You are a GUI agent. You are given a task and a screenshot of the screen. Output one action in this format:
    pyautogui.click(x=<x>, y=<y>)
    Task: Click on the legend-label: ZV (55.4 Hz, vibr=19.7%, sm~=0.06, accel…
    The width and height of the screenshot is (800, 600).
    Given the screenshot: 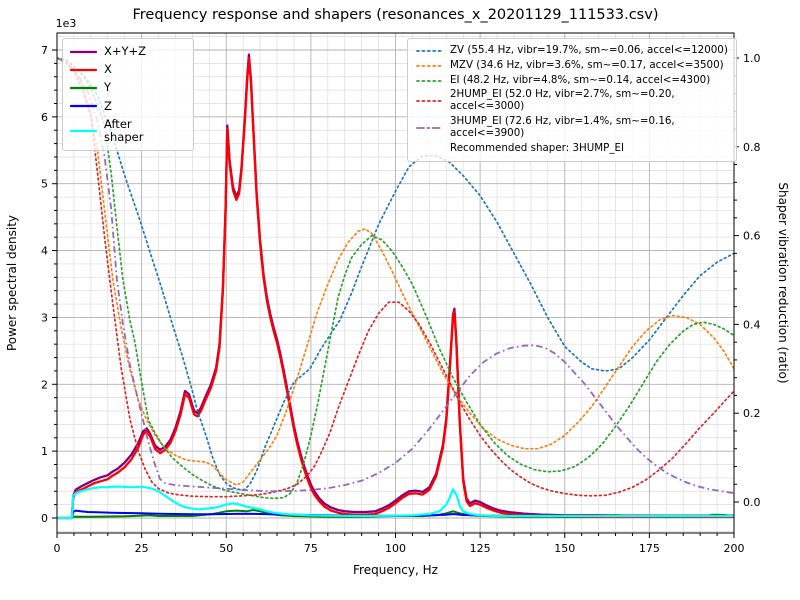 What is the action you would take?
    pyautogui.click(x=589, y=50)
    